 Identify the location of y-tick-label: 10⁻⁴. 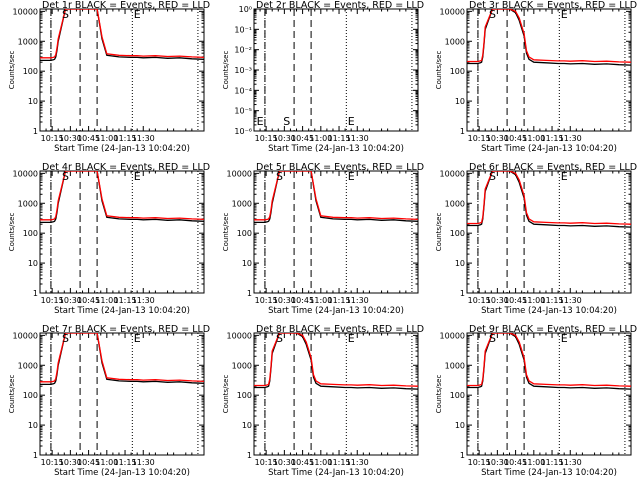
(243, 90).